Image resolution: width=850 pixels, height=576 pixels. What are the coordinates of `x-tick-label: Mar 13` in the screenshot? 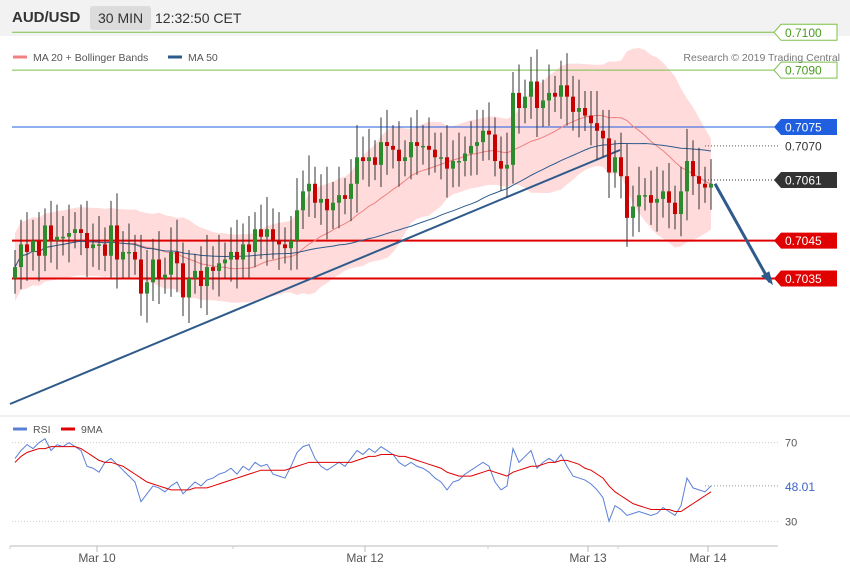 It's located at (588, 558).